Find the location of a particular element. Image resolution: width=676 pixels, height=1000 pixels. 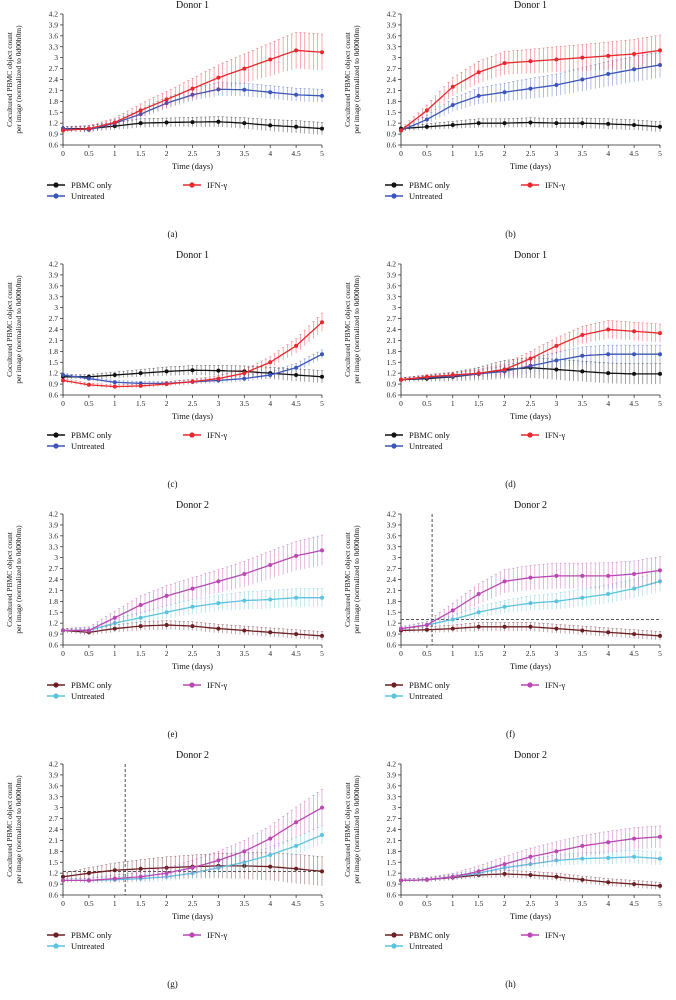

x-tick-label: 2.5 is located at coordinates (531, 403).